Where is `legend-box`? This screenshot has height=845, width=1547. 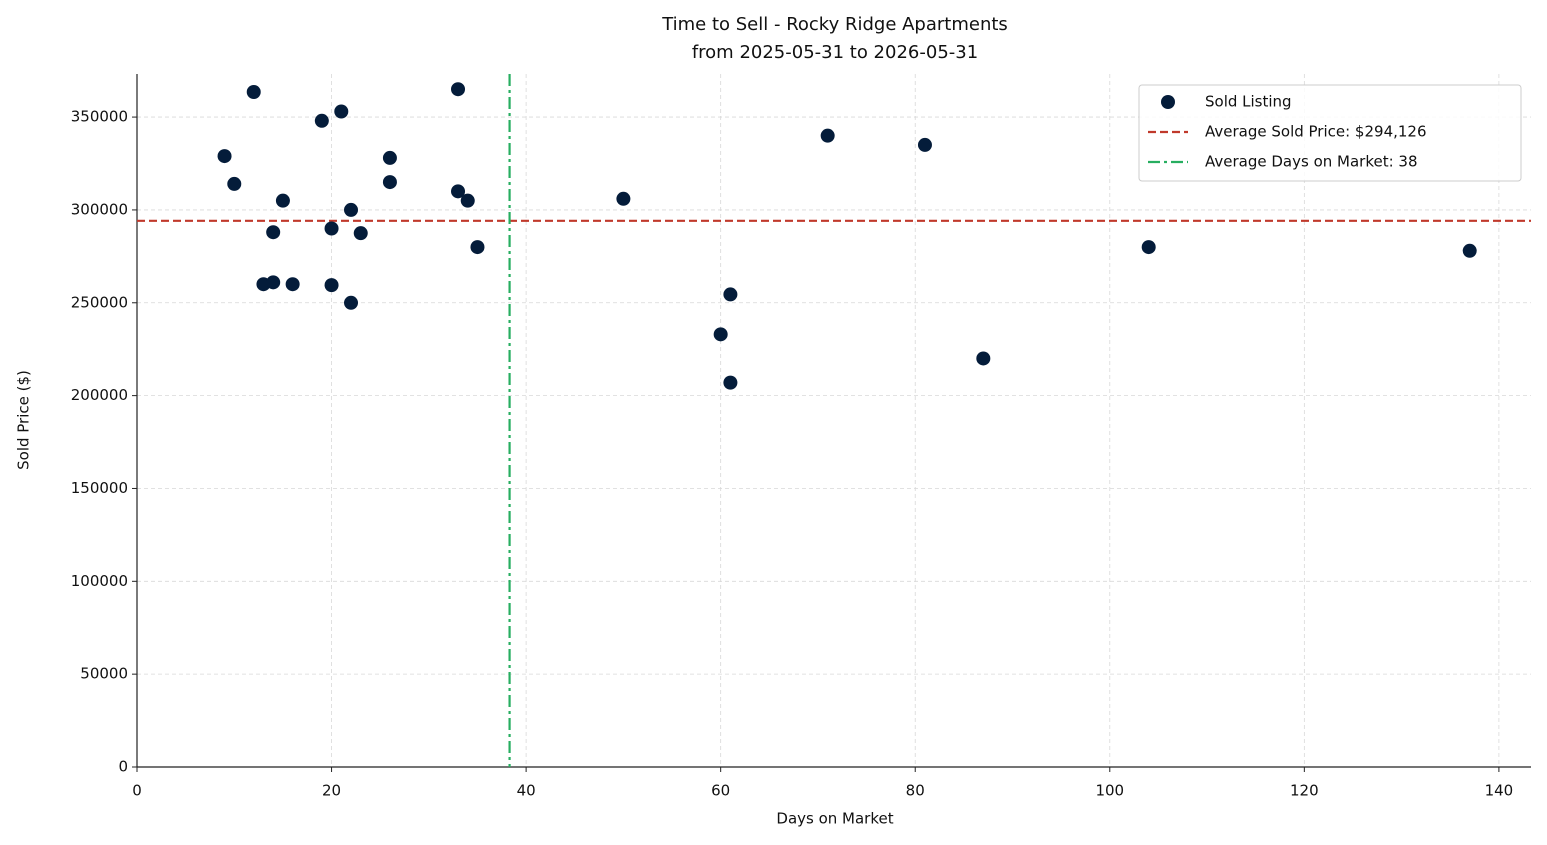 legend-box is located at coordinates (1330, 133).